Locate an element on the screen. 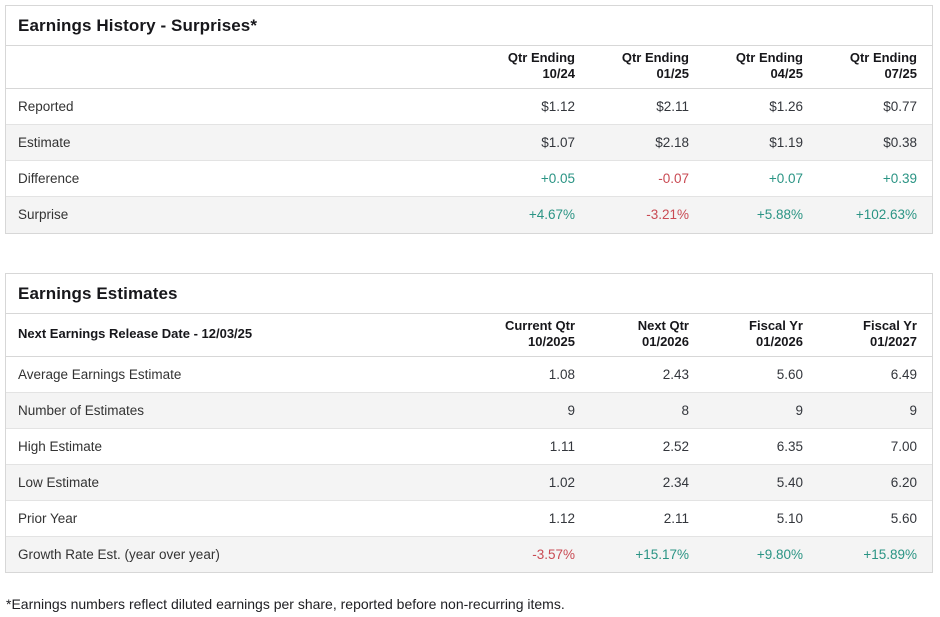 The width and height of the screenshot is (940, 617). cell-value: $1.26 is located at coordinates (761, 106).